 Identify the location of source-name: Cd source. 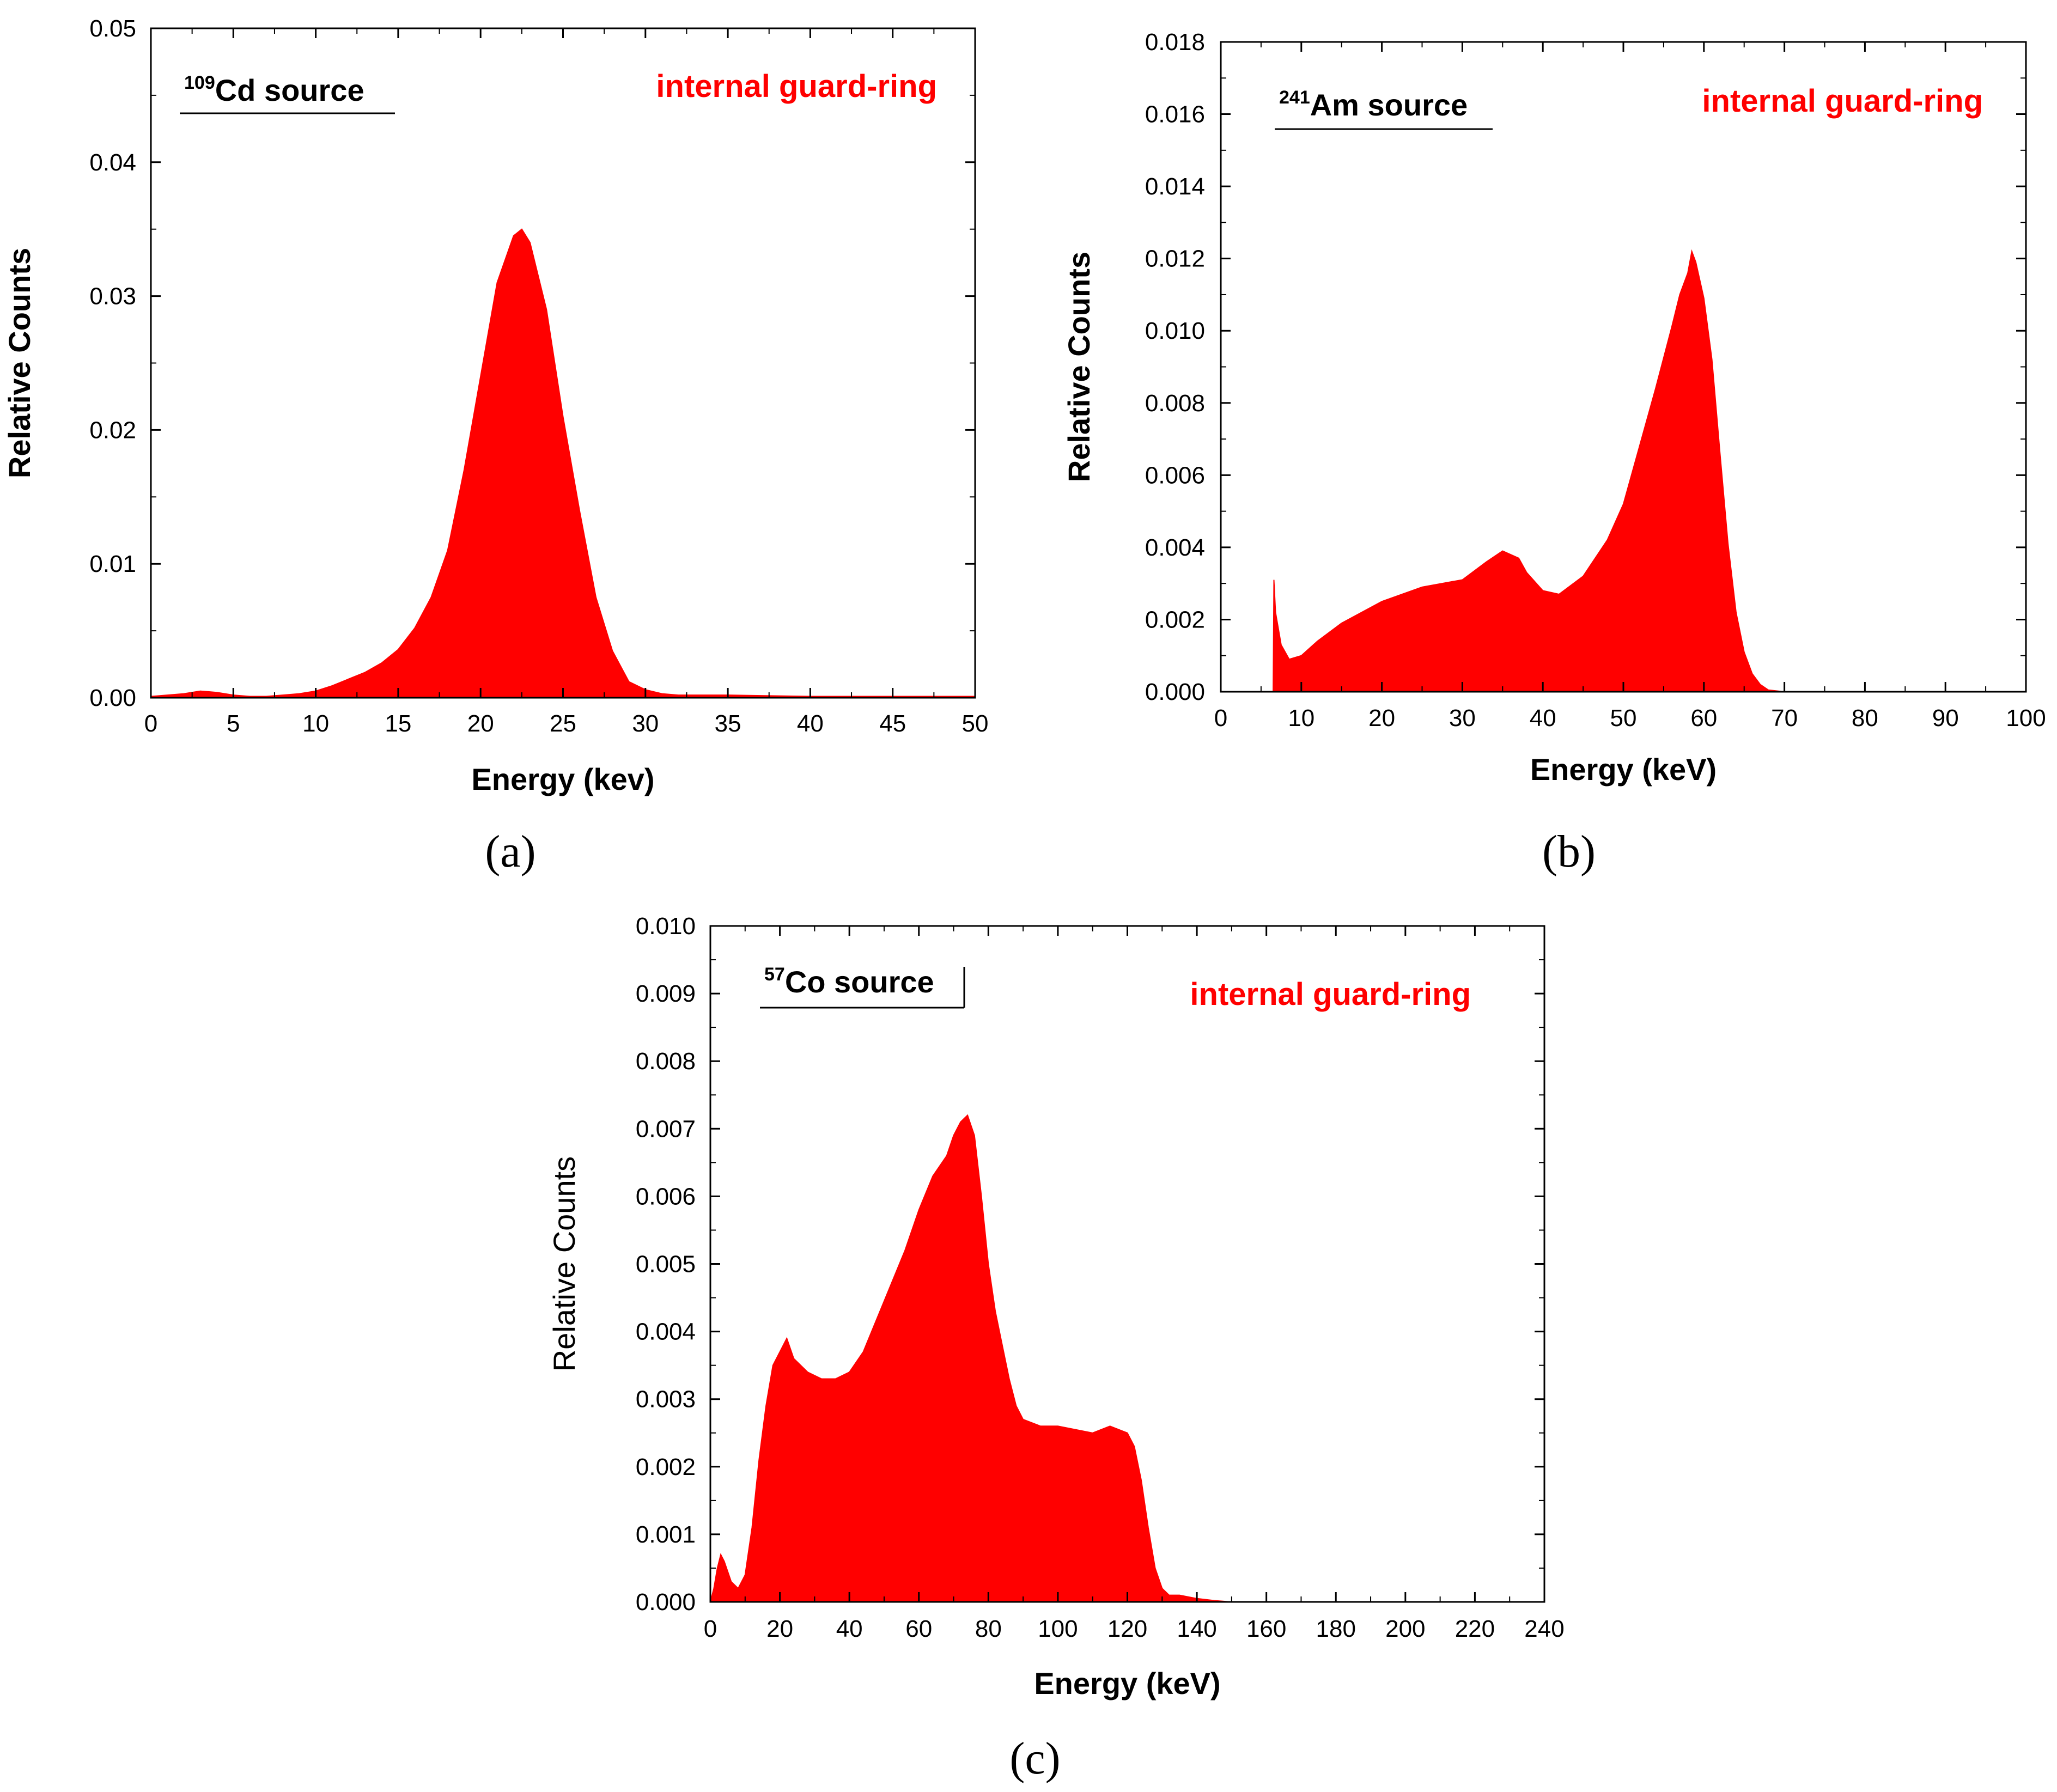
(289, 90).